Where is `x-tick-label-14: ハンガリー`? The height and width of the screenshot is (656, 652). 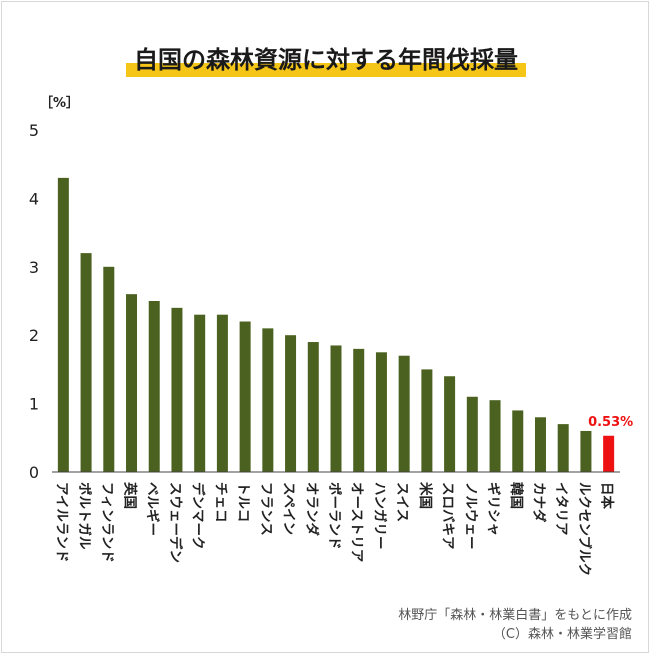 x-tick-label-14: ハンガリー is located at coordinates (379, 516).